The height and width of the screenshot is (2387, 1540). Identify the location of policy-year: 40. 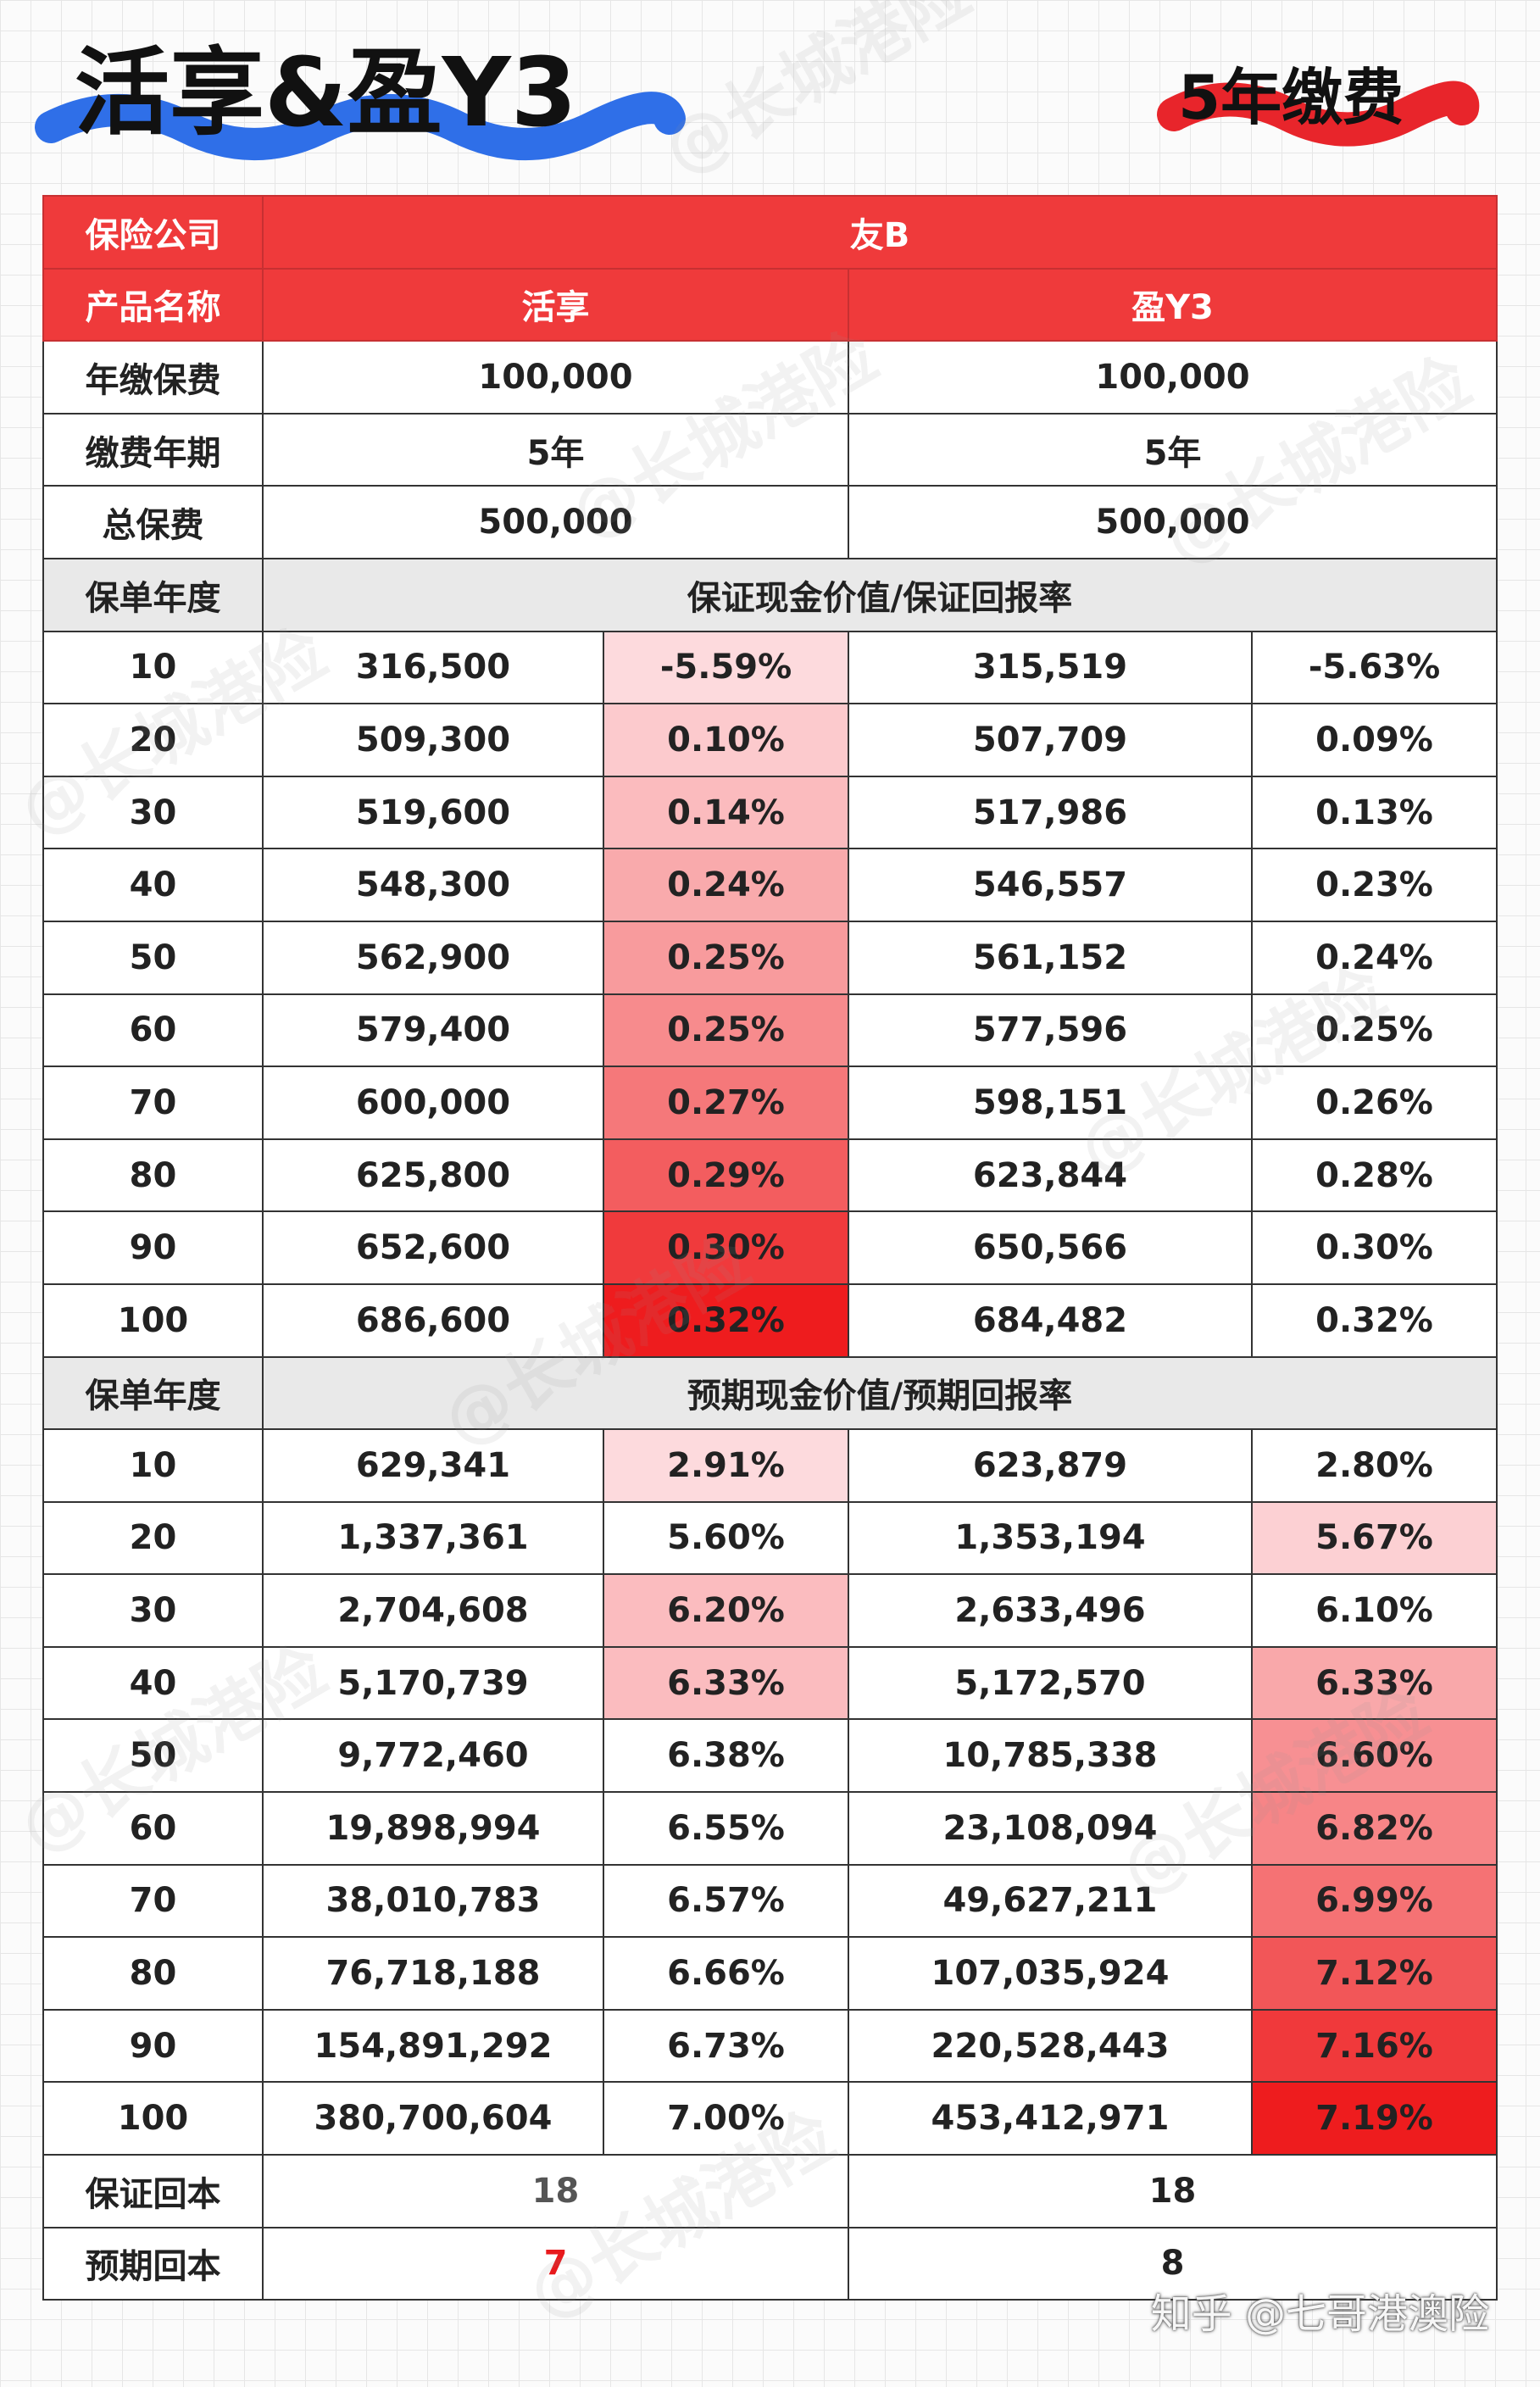
(153, 885).